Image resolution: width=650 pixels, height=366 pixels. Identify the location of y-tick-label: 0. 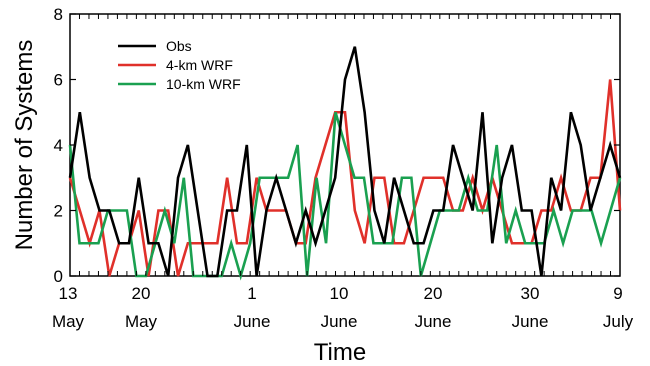
(58, 276).